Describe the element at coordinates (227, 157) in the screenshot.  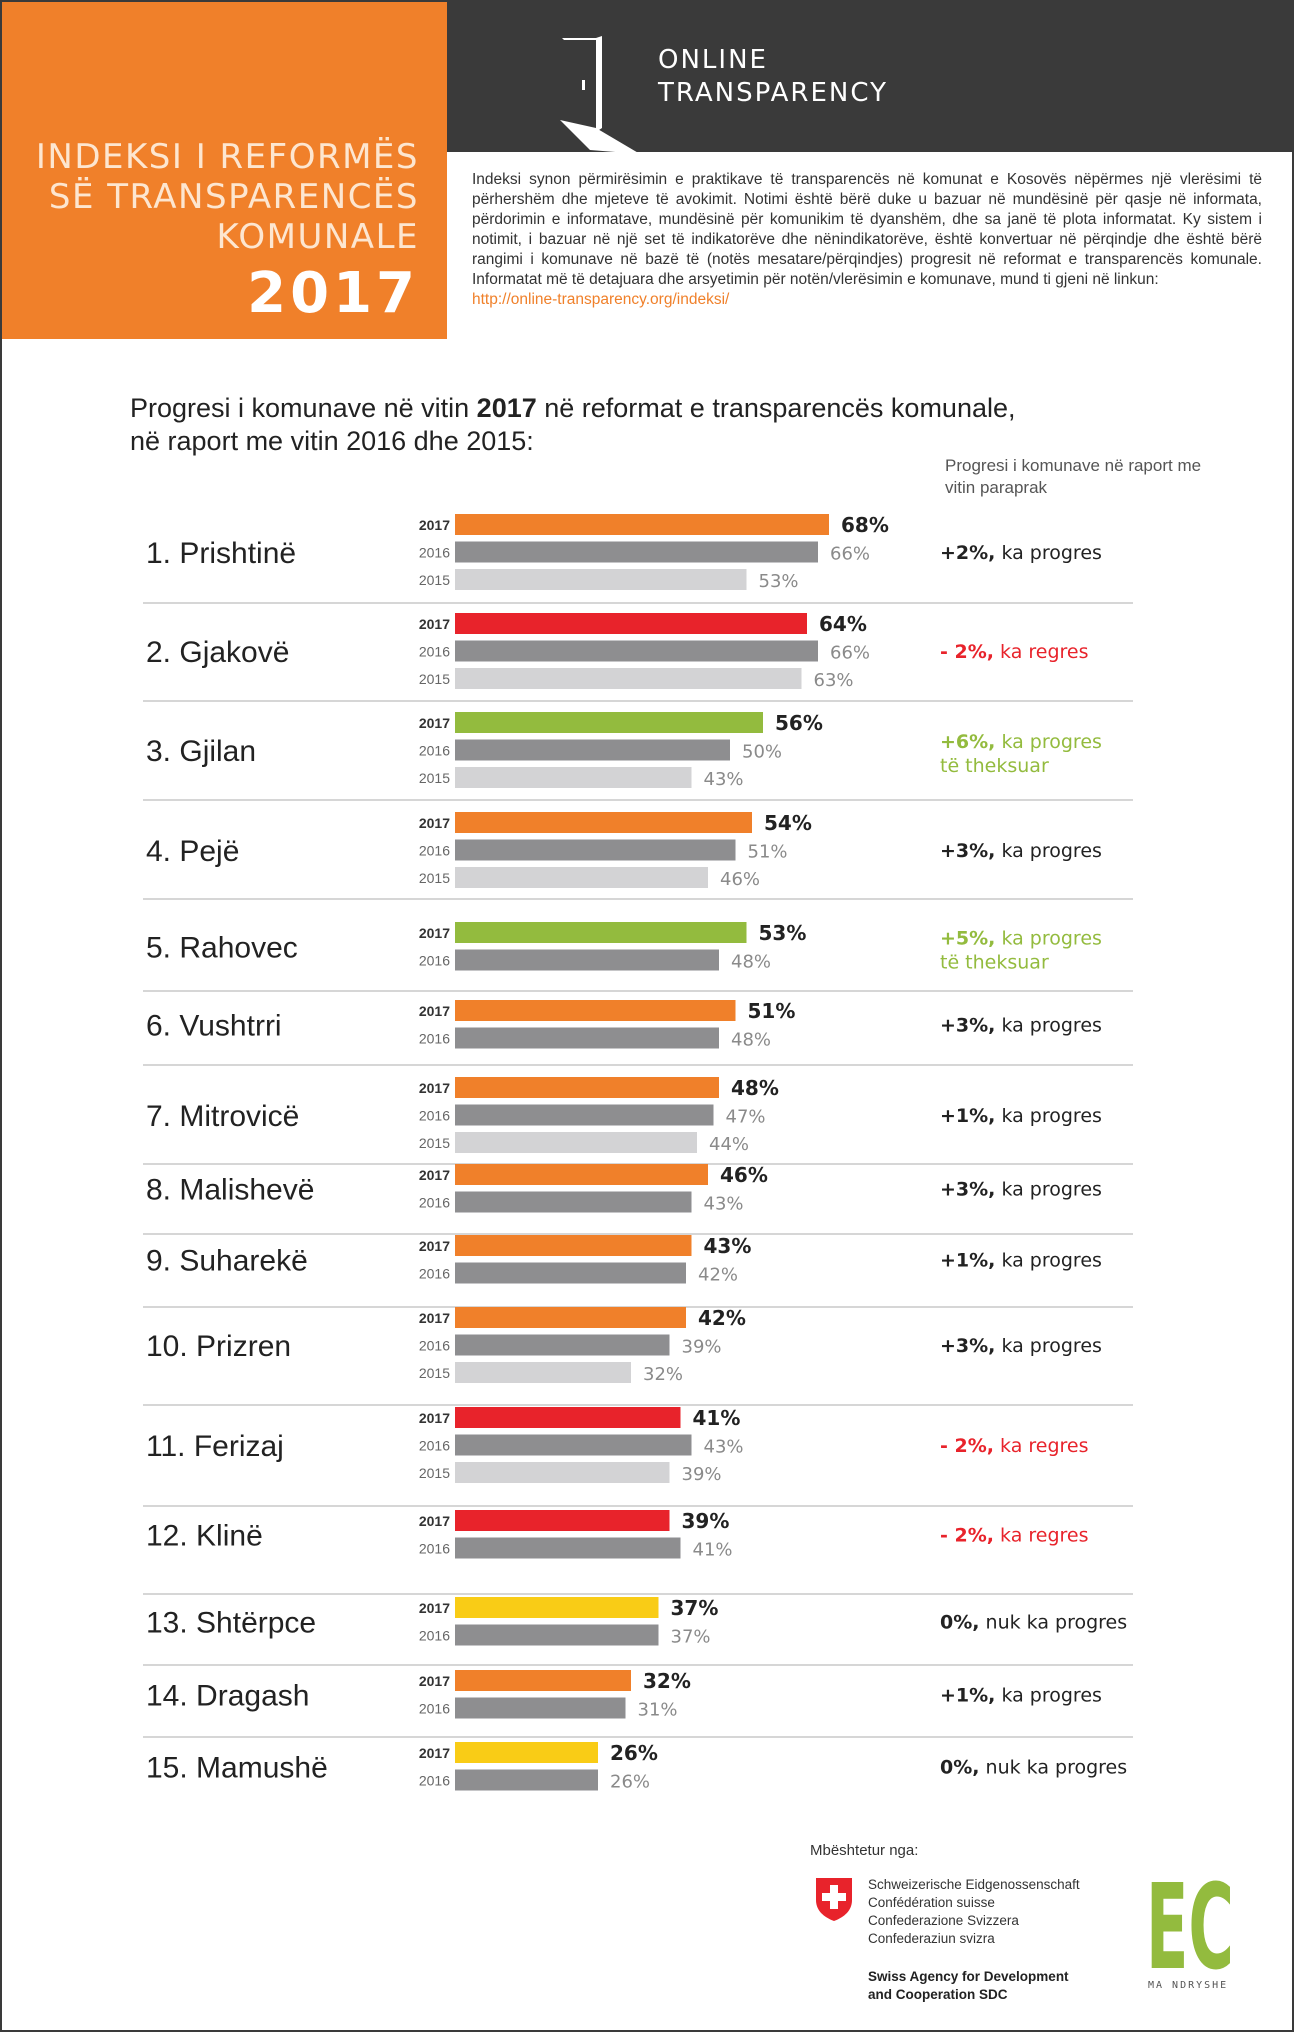
I see `title-line-1: INDEKSI I REFORMËS` at that location.